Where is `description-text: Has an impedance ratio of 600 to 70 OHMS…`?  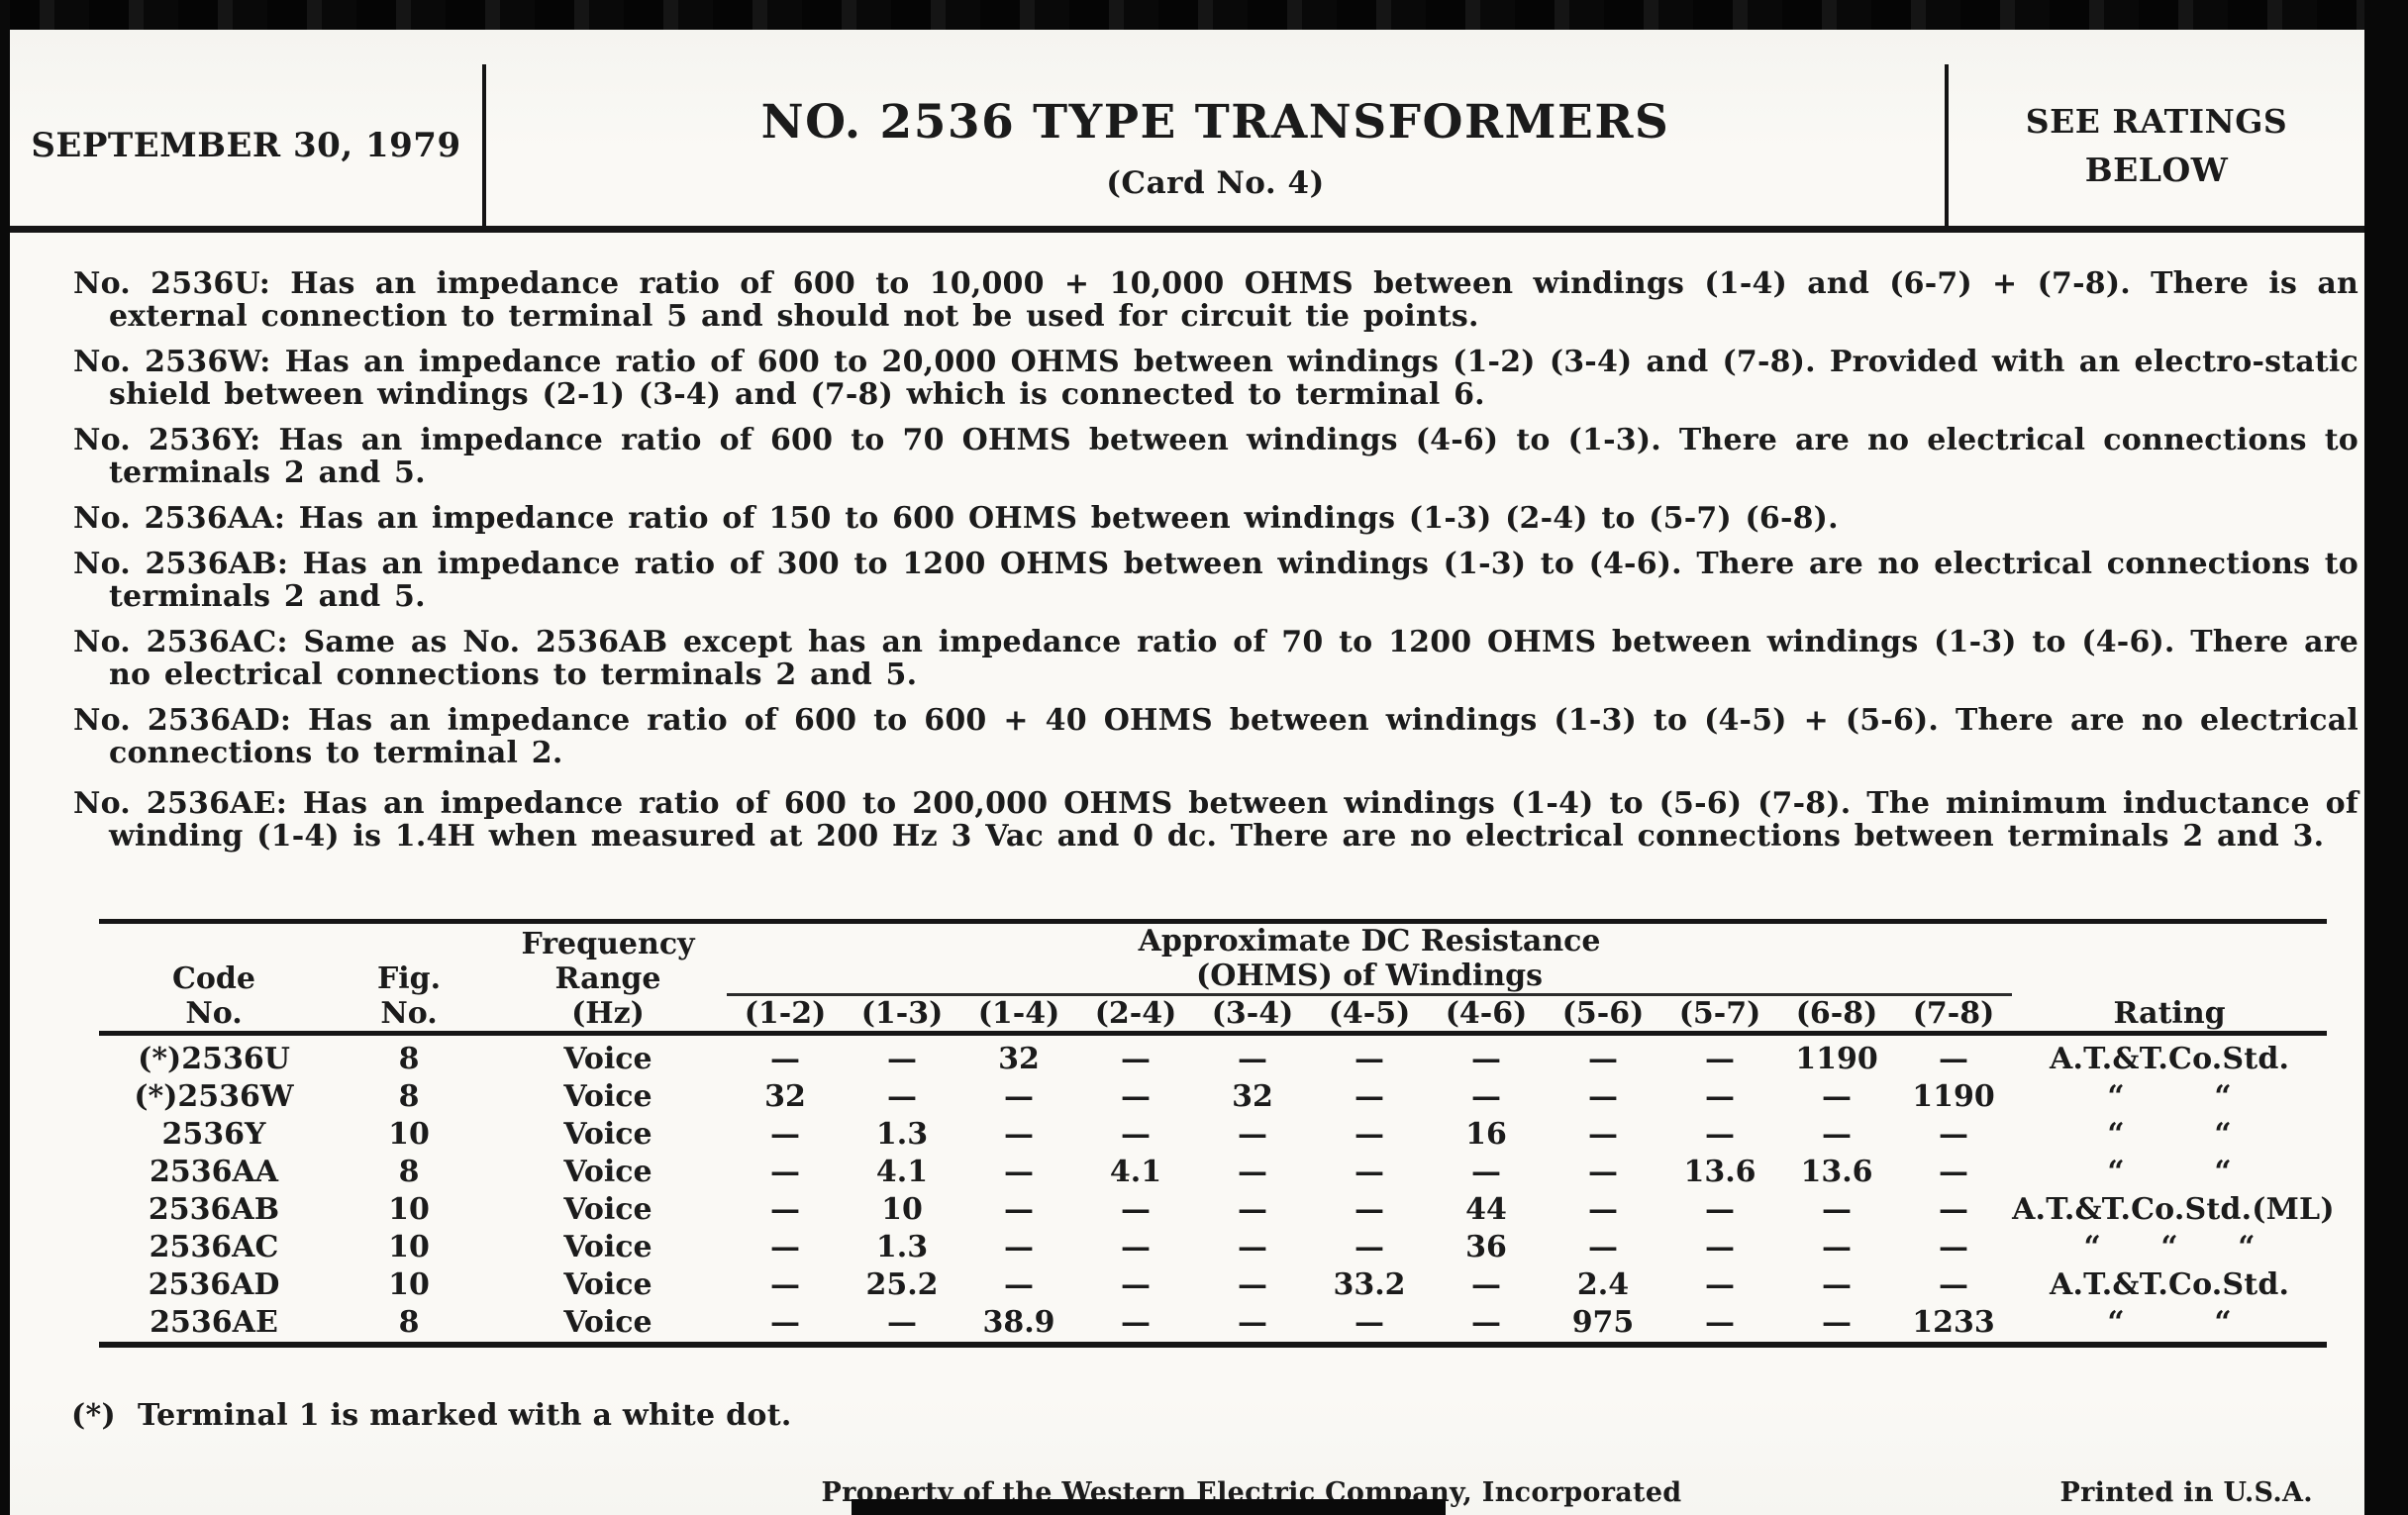
description-text: Has an impedance ratio of 600 to 70 OHMS… is located at coordinates (1233, 456).